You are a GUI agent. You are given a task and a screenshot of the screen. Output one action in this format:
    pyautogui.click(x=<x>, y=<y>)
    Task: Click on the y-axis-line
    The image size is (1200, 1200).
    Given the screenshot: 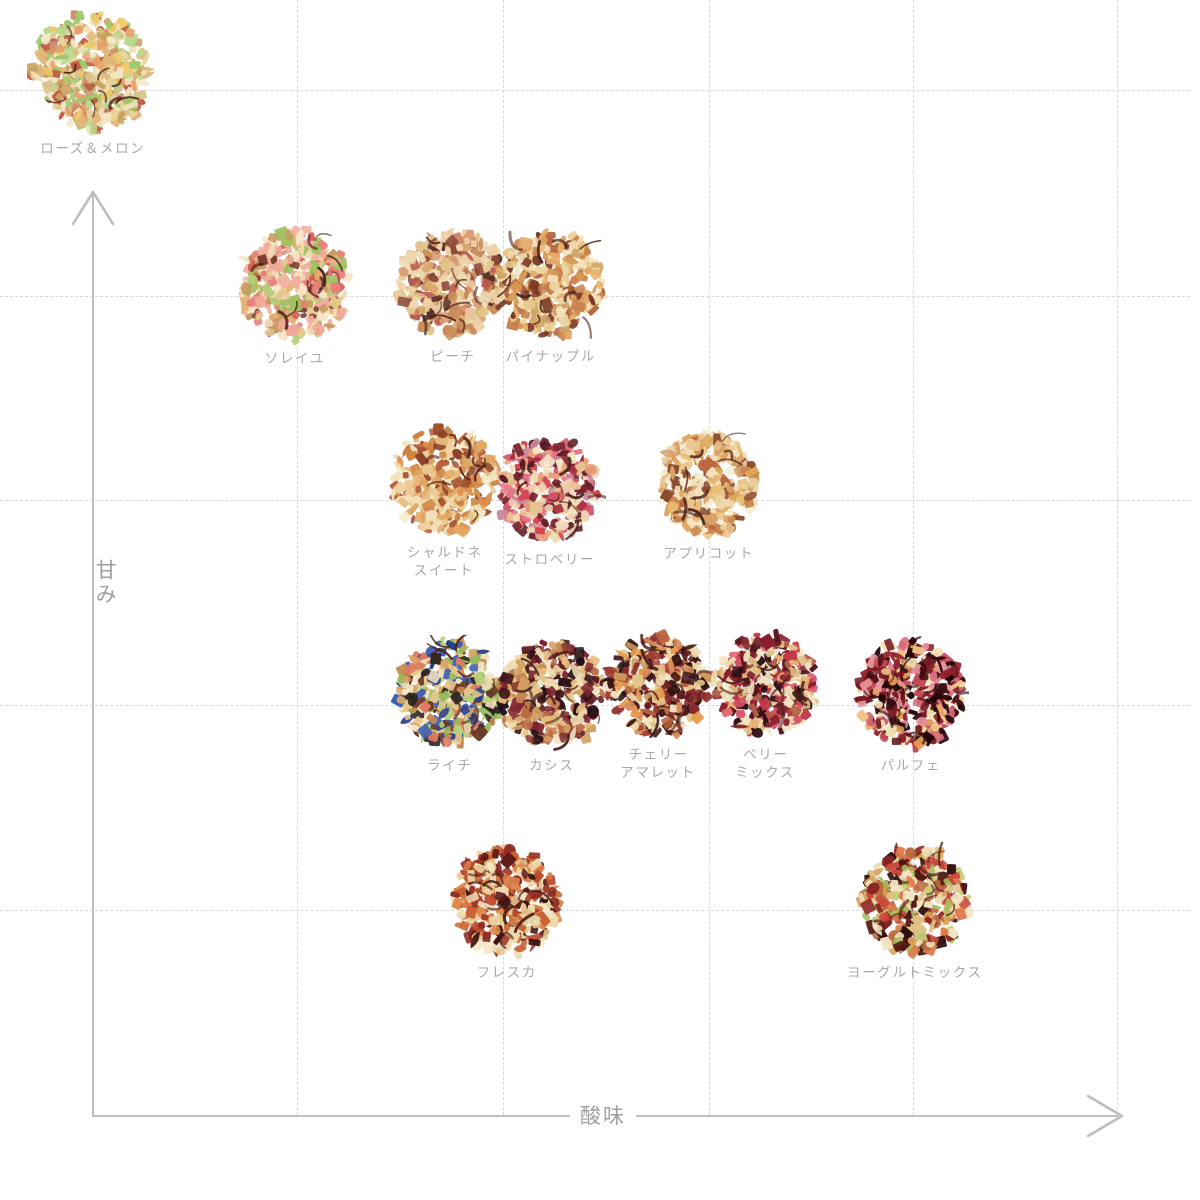 What is the action you would take?
    pyautogui.click(x=93, y=653)
    